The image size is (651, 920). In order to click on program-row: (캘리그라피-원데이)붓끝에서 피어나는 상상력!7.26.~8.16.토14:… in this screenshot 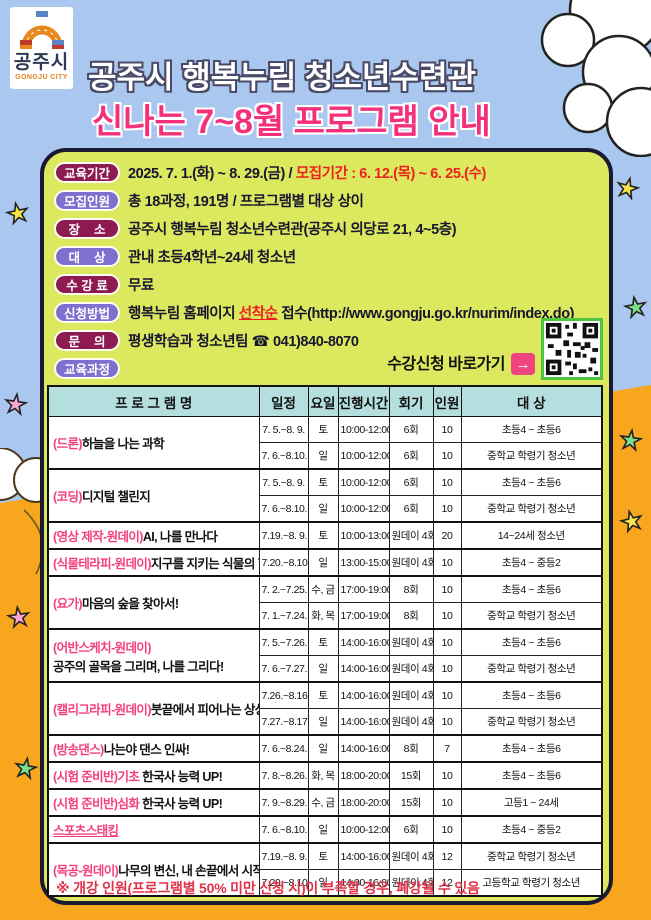, I will do `click(325, 708)`.